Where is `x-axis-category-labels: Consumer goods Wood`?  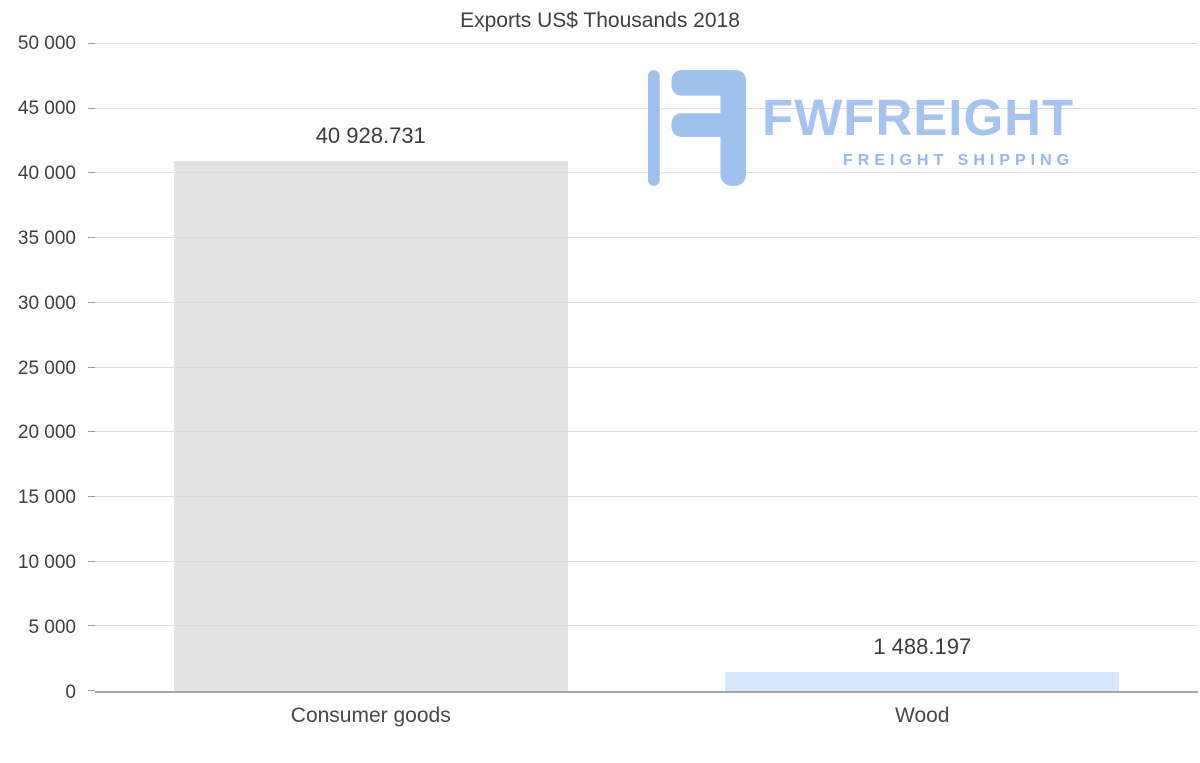 x-axis-category-labels: Consumer goods Wood is located at coordinates (646, 721).